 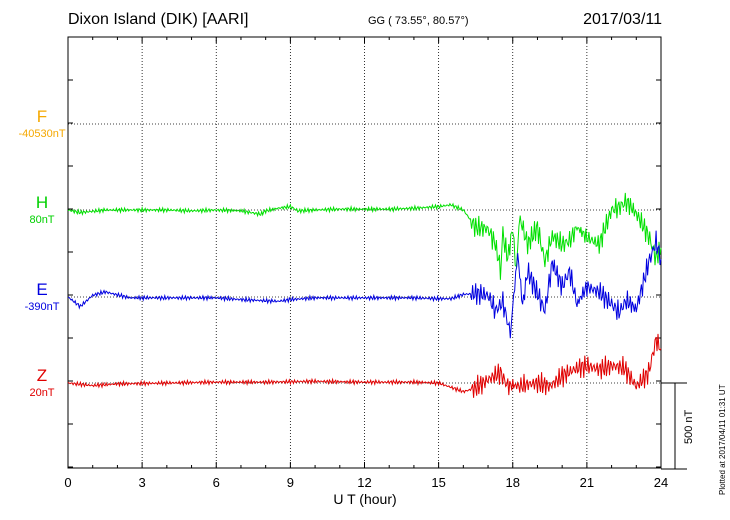 What do you see at coordinates (142, 482) in the screenshot?
I see `x-tick-label: 3` at bounding box center [142, 482].